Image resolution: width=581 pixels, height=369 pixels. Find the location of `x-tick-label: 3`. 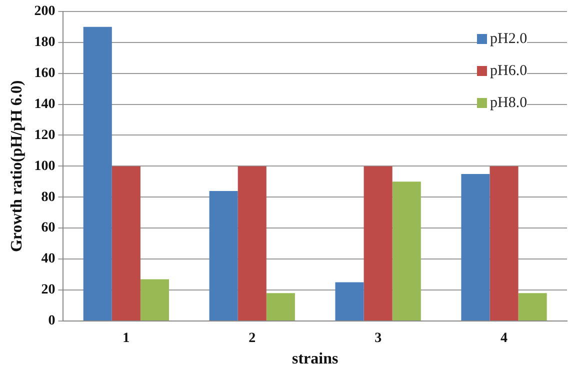

x-tick-label: 3 is located at coordinates (378, 338).